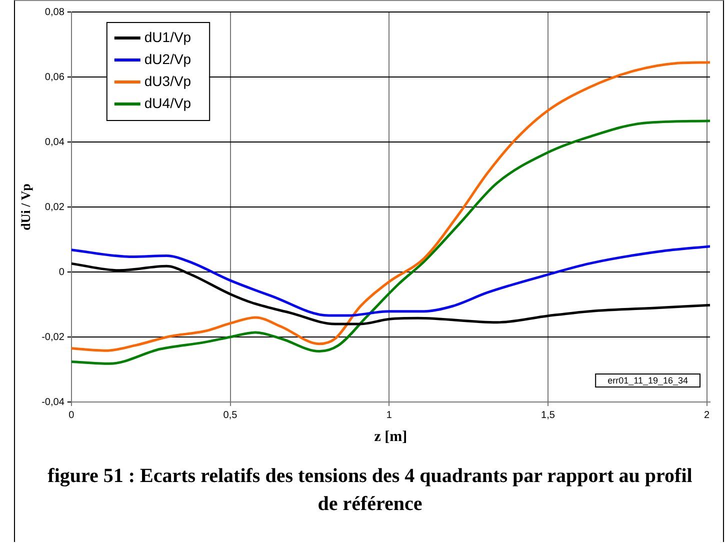 Image resolution: width=725 pixels, height=543 pixels. What do you see at coordinates (370, 490) in the screenshot?
I see `text: figure 51 : Ecarts relatifs des tensions des 4 quadrants par rapport au profil de référence` at bounding box center [370, 490].